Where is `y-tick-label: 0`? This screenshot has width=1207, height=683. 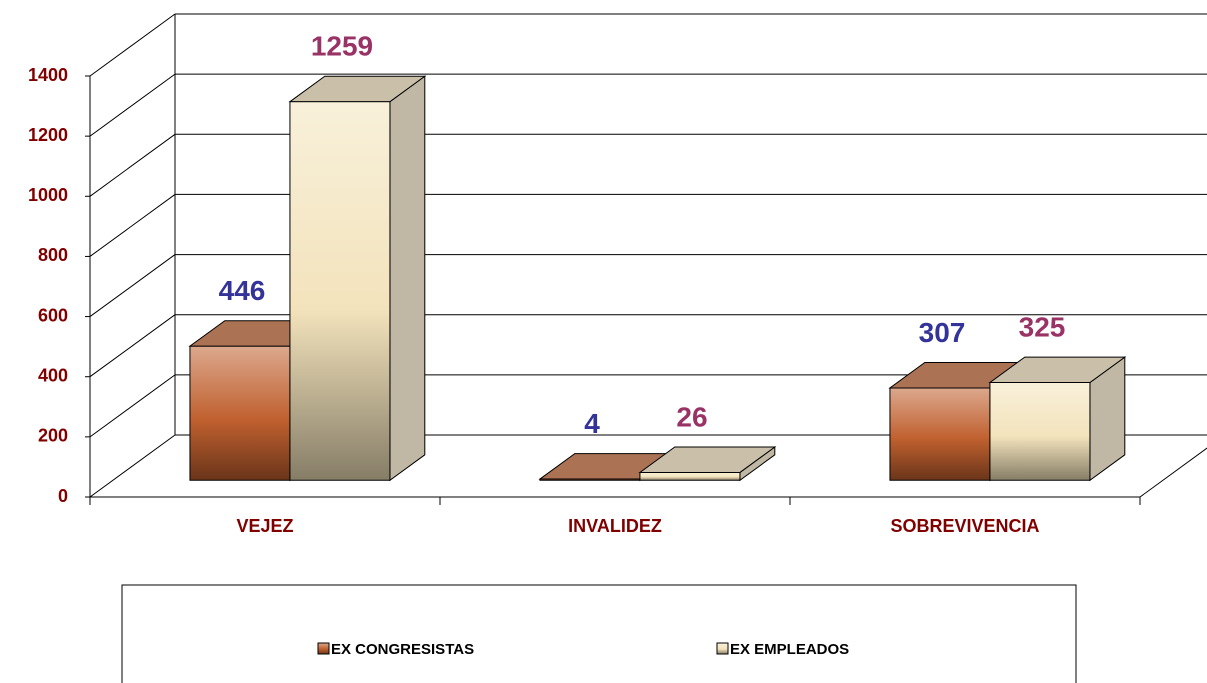 y-tick-label: 0 is located at coordinates (63, 496).